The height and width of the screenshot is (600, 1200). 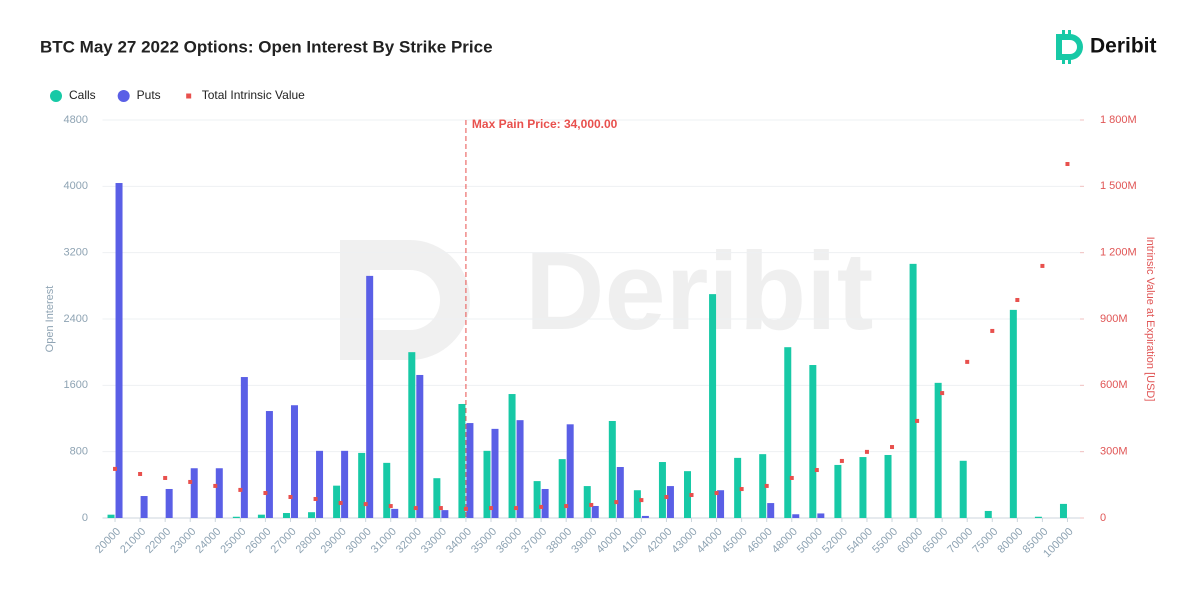 I want to click on x-tick-label: 20000, so click(x=108, y=541).